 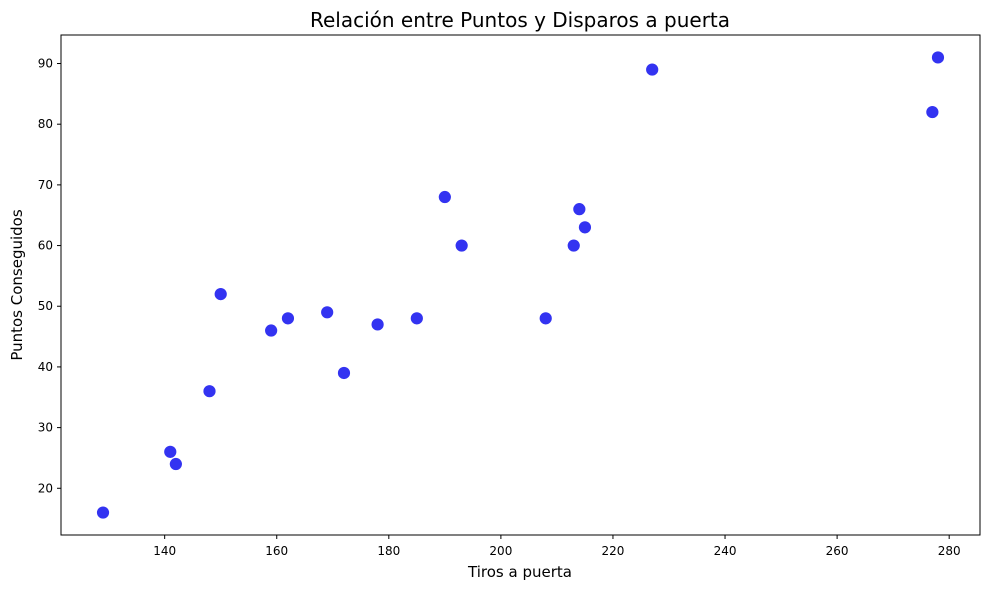 What do you see at coordinates (519, 572) in the screenshot?
I see `x-axis-label: Tiros a puerta` at bounding box center [519, 572].